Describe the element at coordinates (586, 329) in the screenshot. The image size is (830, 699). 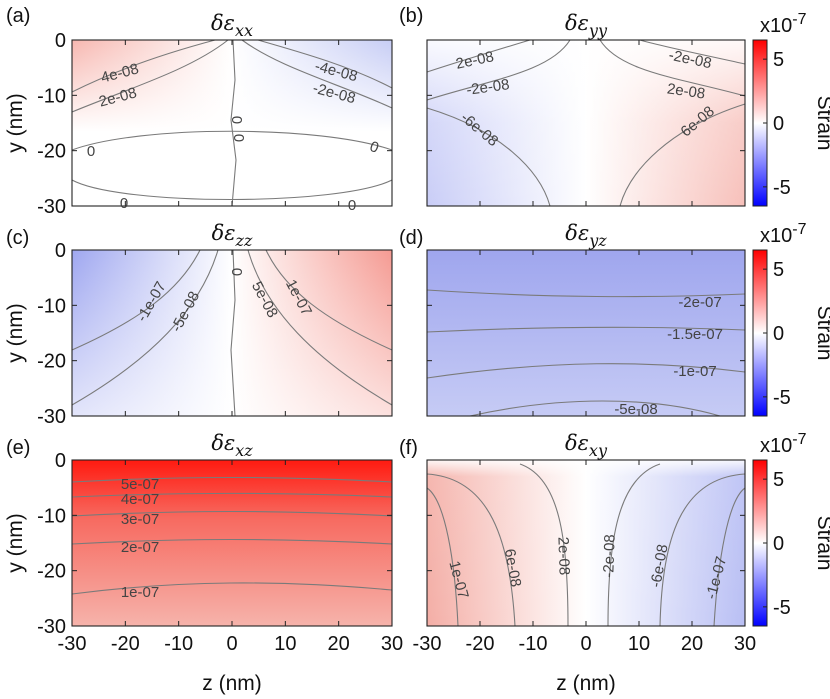
I see `contour-d-neg1.5e-07` at that location.